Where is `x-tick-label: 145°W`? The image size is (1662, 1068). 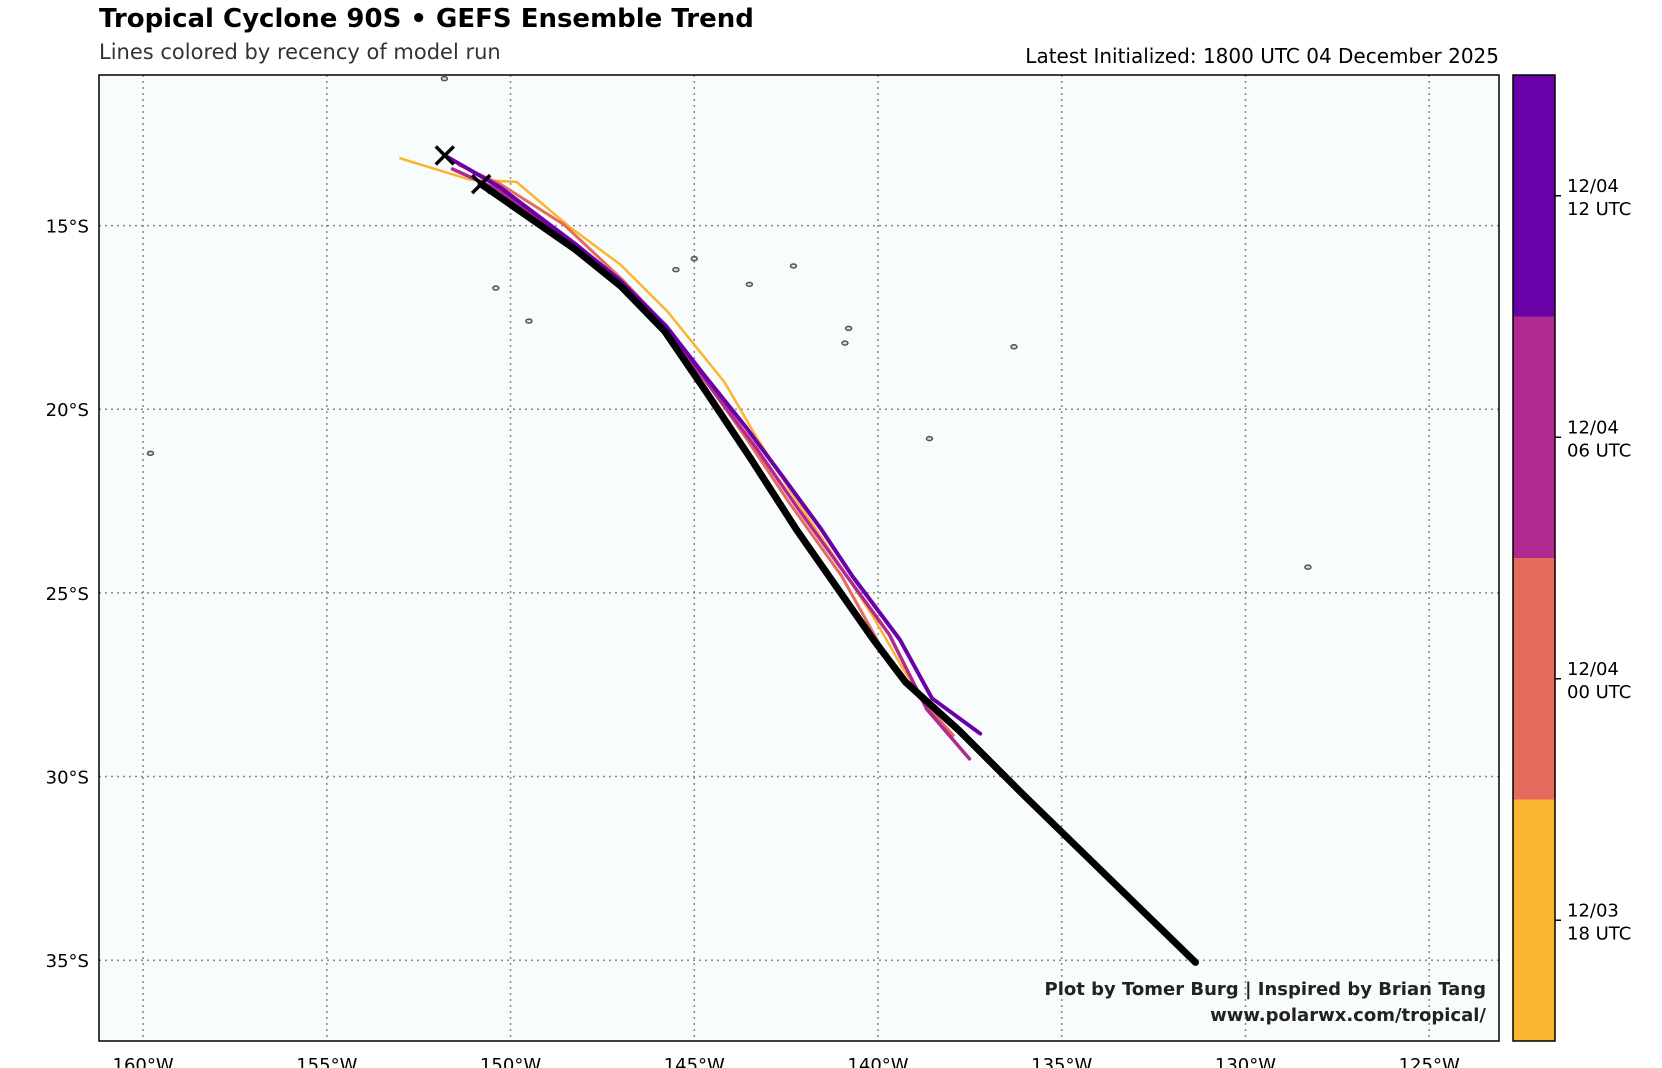
x-tick-label: 145°W is located at coordinates (694, 1061).